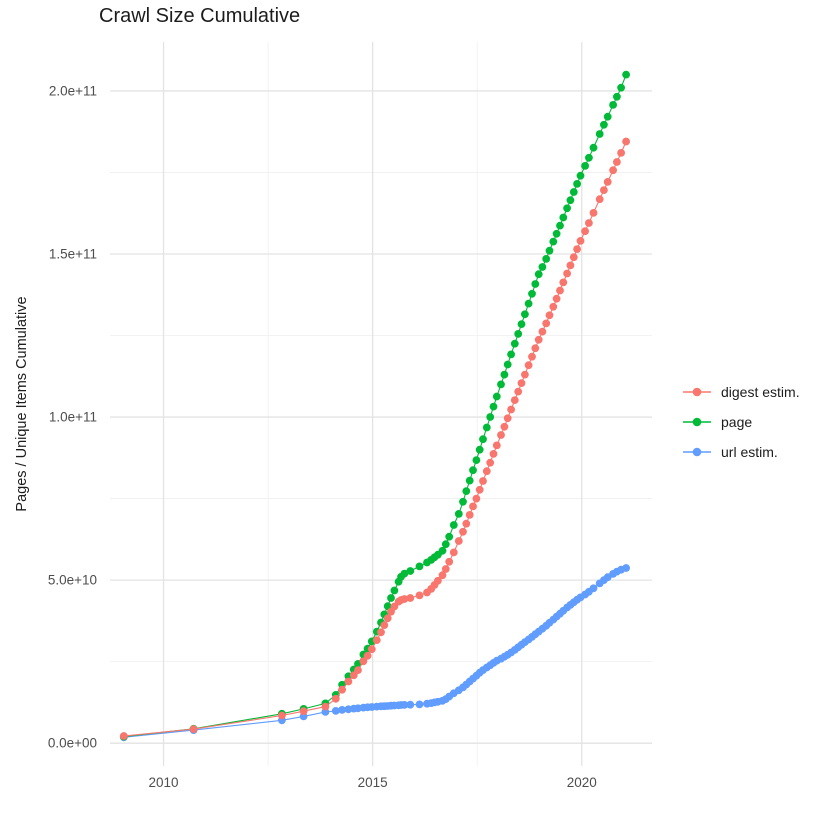 This screenshot has width=826, height=827. I want to click on y-tick-label: 5.0e+10, so click(72, 580).